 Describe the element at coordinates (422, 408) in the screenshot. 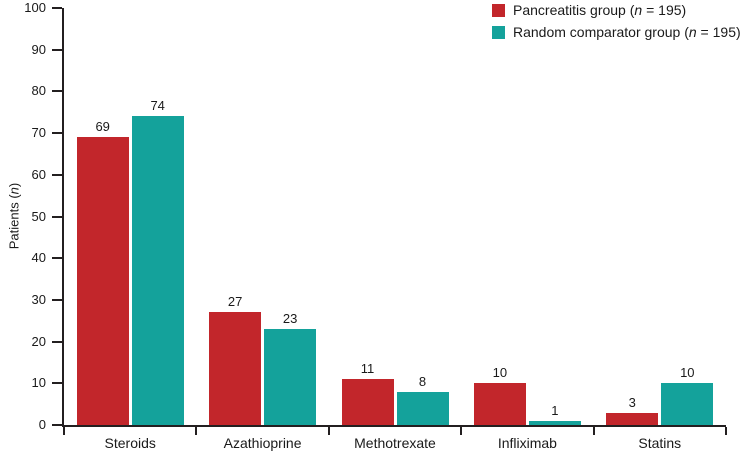

I see `bar-methotrexate-series1` at that location.